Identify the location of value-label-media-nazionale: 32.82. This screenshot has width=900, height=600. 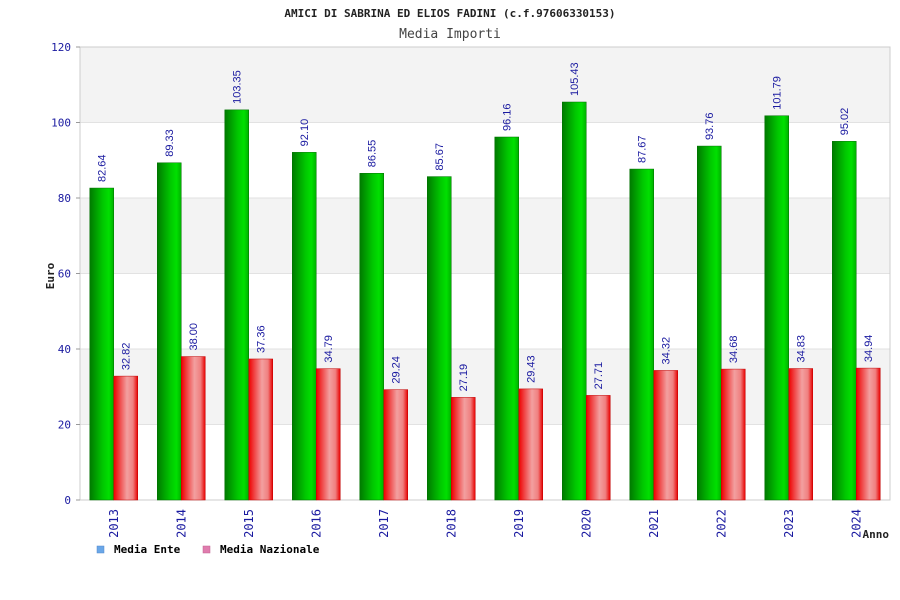
(127, 357).